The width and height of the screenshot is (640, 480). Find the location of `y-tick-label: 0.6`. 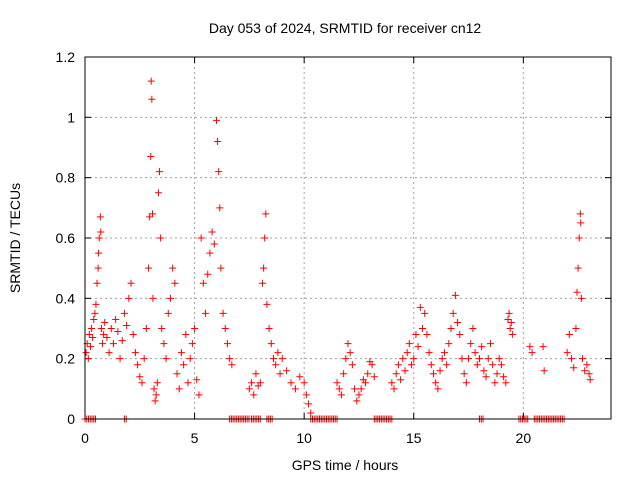

y-tick-label: 0.6 is located at coordinates (66, 238).